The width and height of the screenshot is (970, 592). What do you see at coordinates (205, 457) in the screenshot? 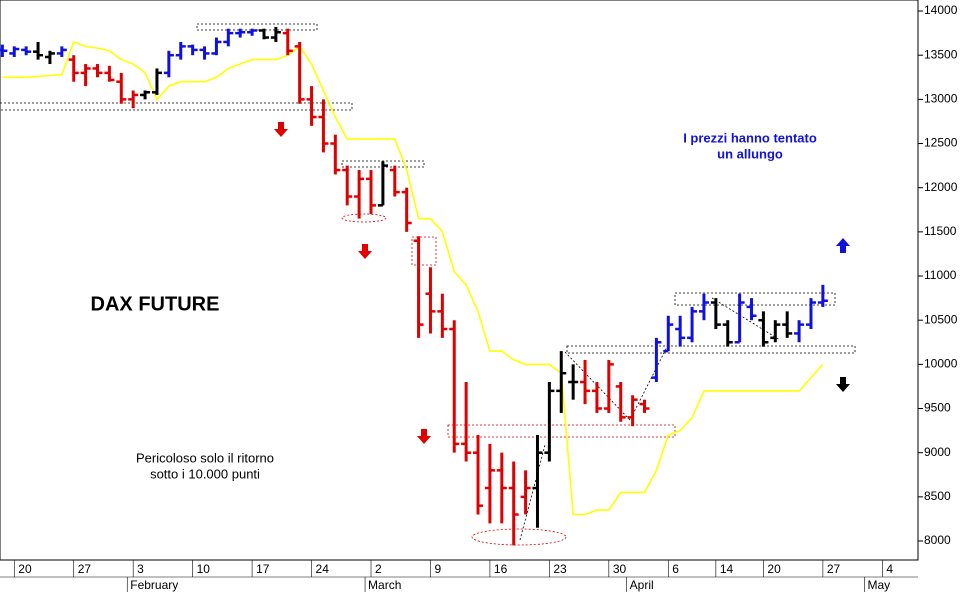
I see `annotation: Pericoloso solo il ritorno` at bounding box center [205, 457].